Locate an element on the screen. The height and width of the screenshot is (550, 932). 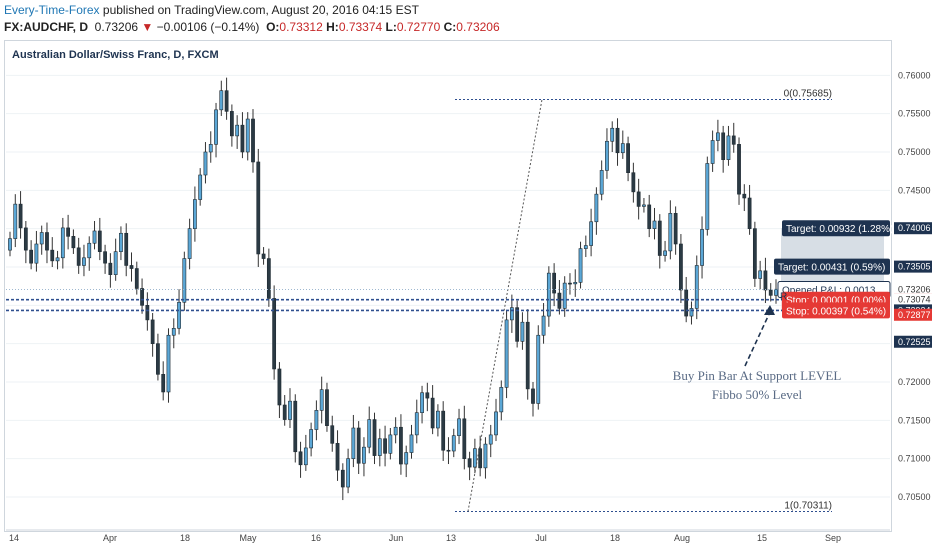
price-label: 0.74006 is located at coordinates (914, 228).